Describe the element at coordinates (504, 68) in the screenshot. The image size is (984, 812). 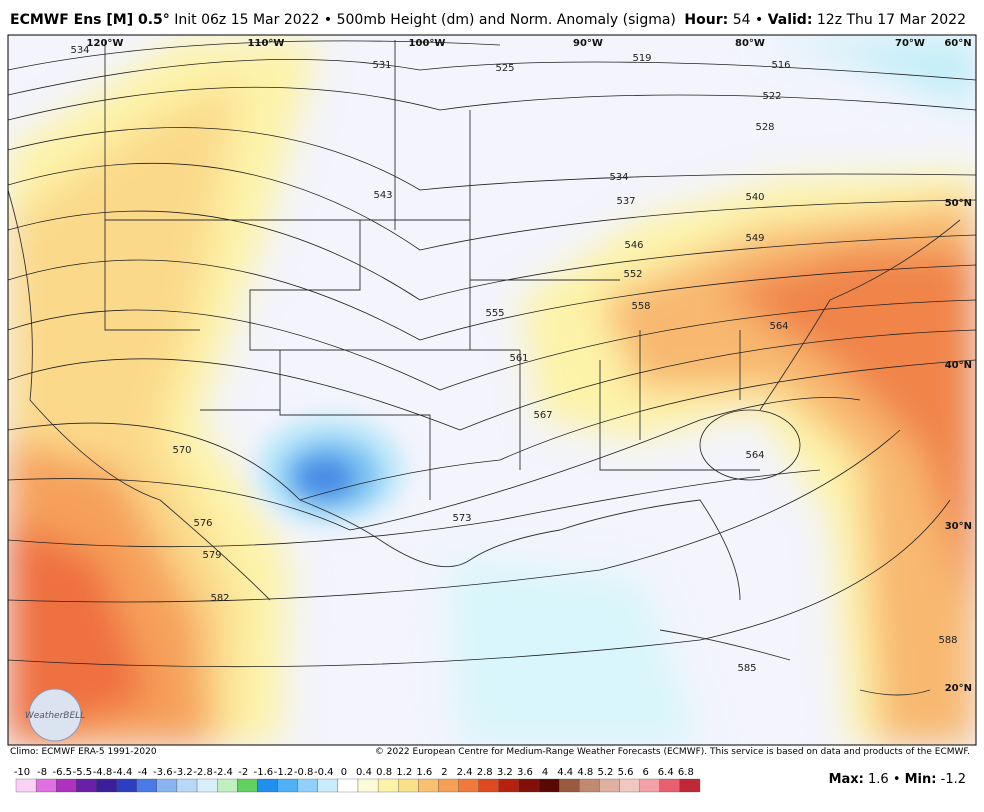
I see `contour-label: 525` at that location.